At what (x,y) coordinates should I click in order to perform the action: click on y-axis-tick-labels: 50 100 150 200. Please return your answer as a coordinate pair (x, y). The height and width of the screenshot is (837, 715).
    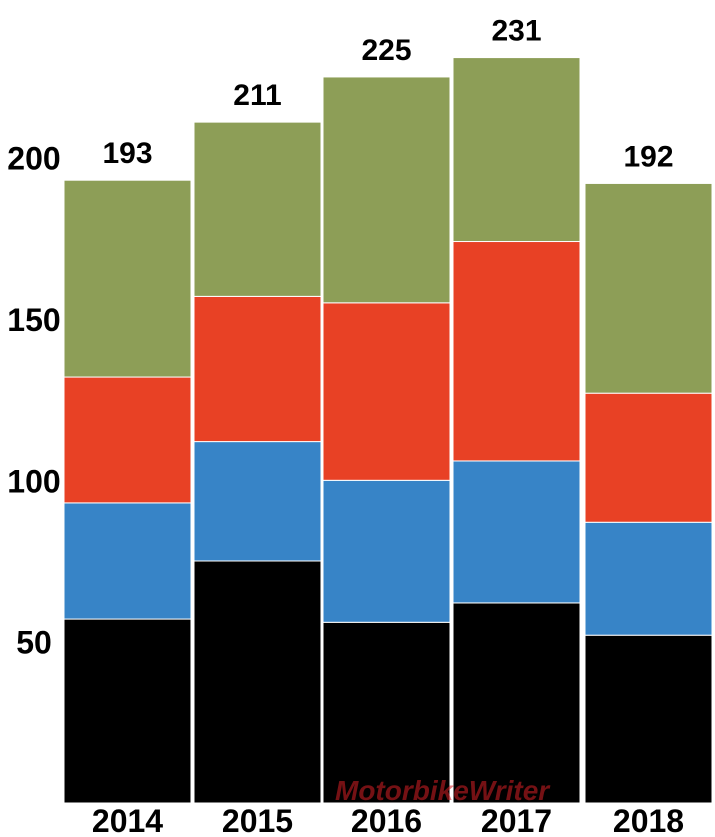
    Looking at the image, I should click on (33, 401).